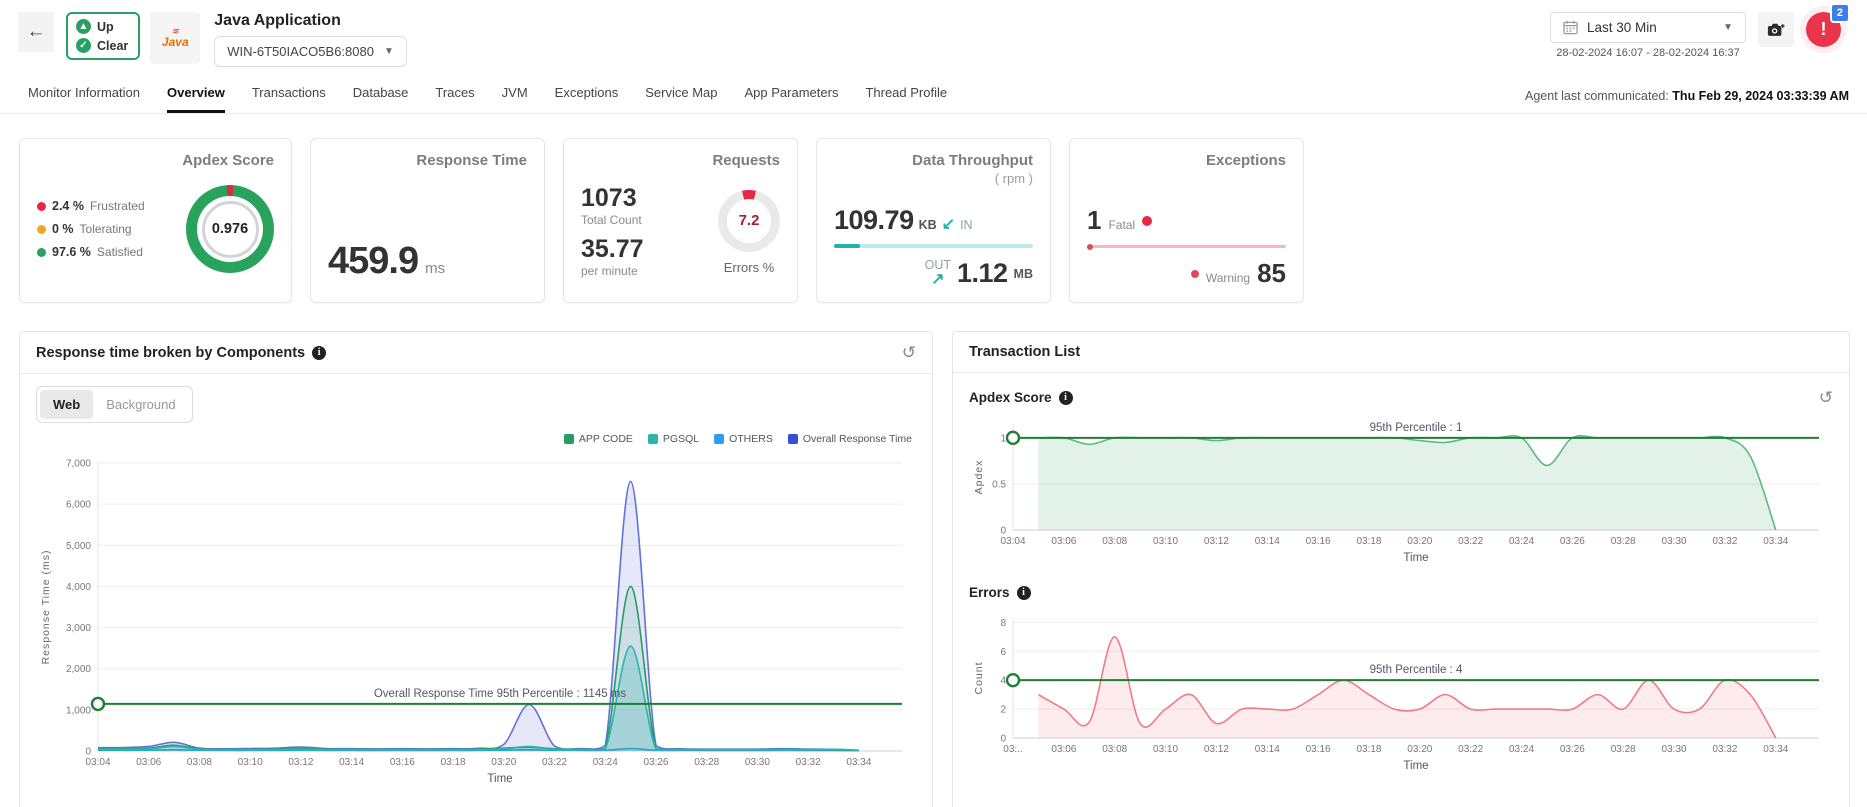 This screenshot has width=1867, height=807. I want to click on apdex-frustrated-row: 2.4 % Frustrated, so click(91, 206).